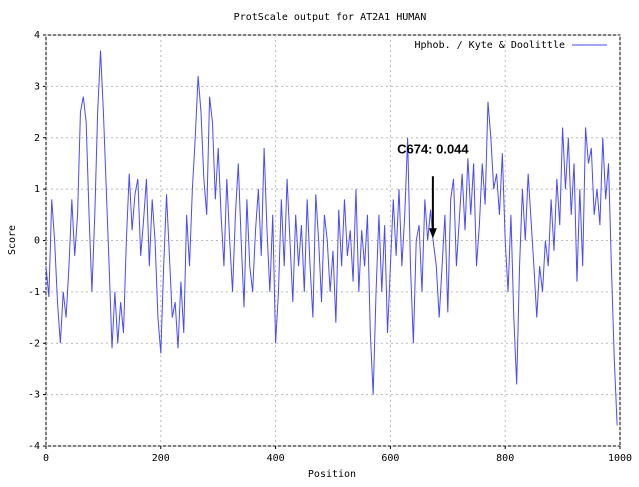  What do you see at coordinates (332, 474) in the screenshot?
I see `x-axis-label: Position` at bounding box center [332, 474].